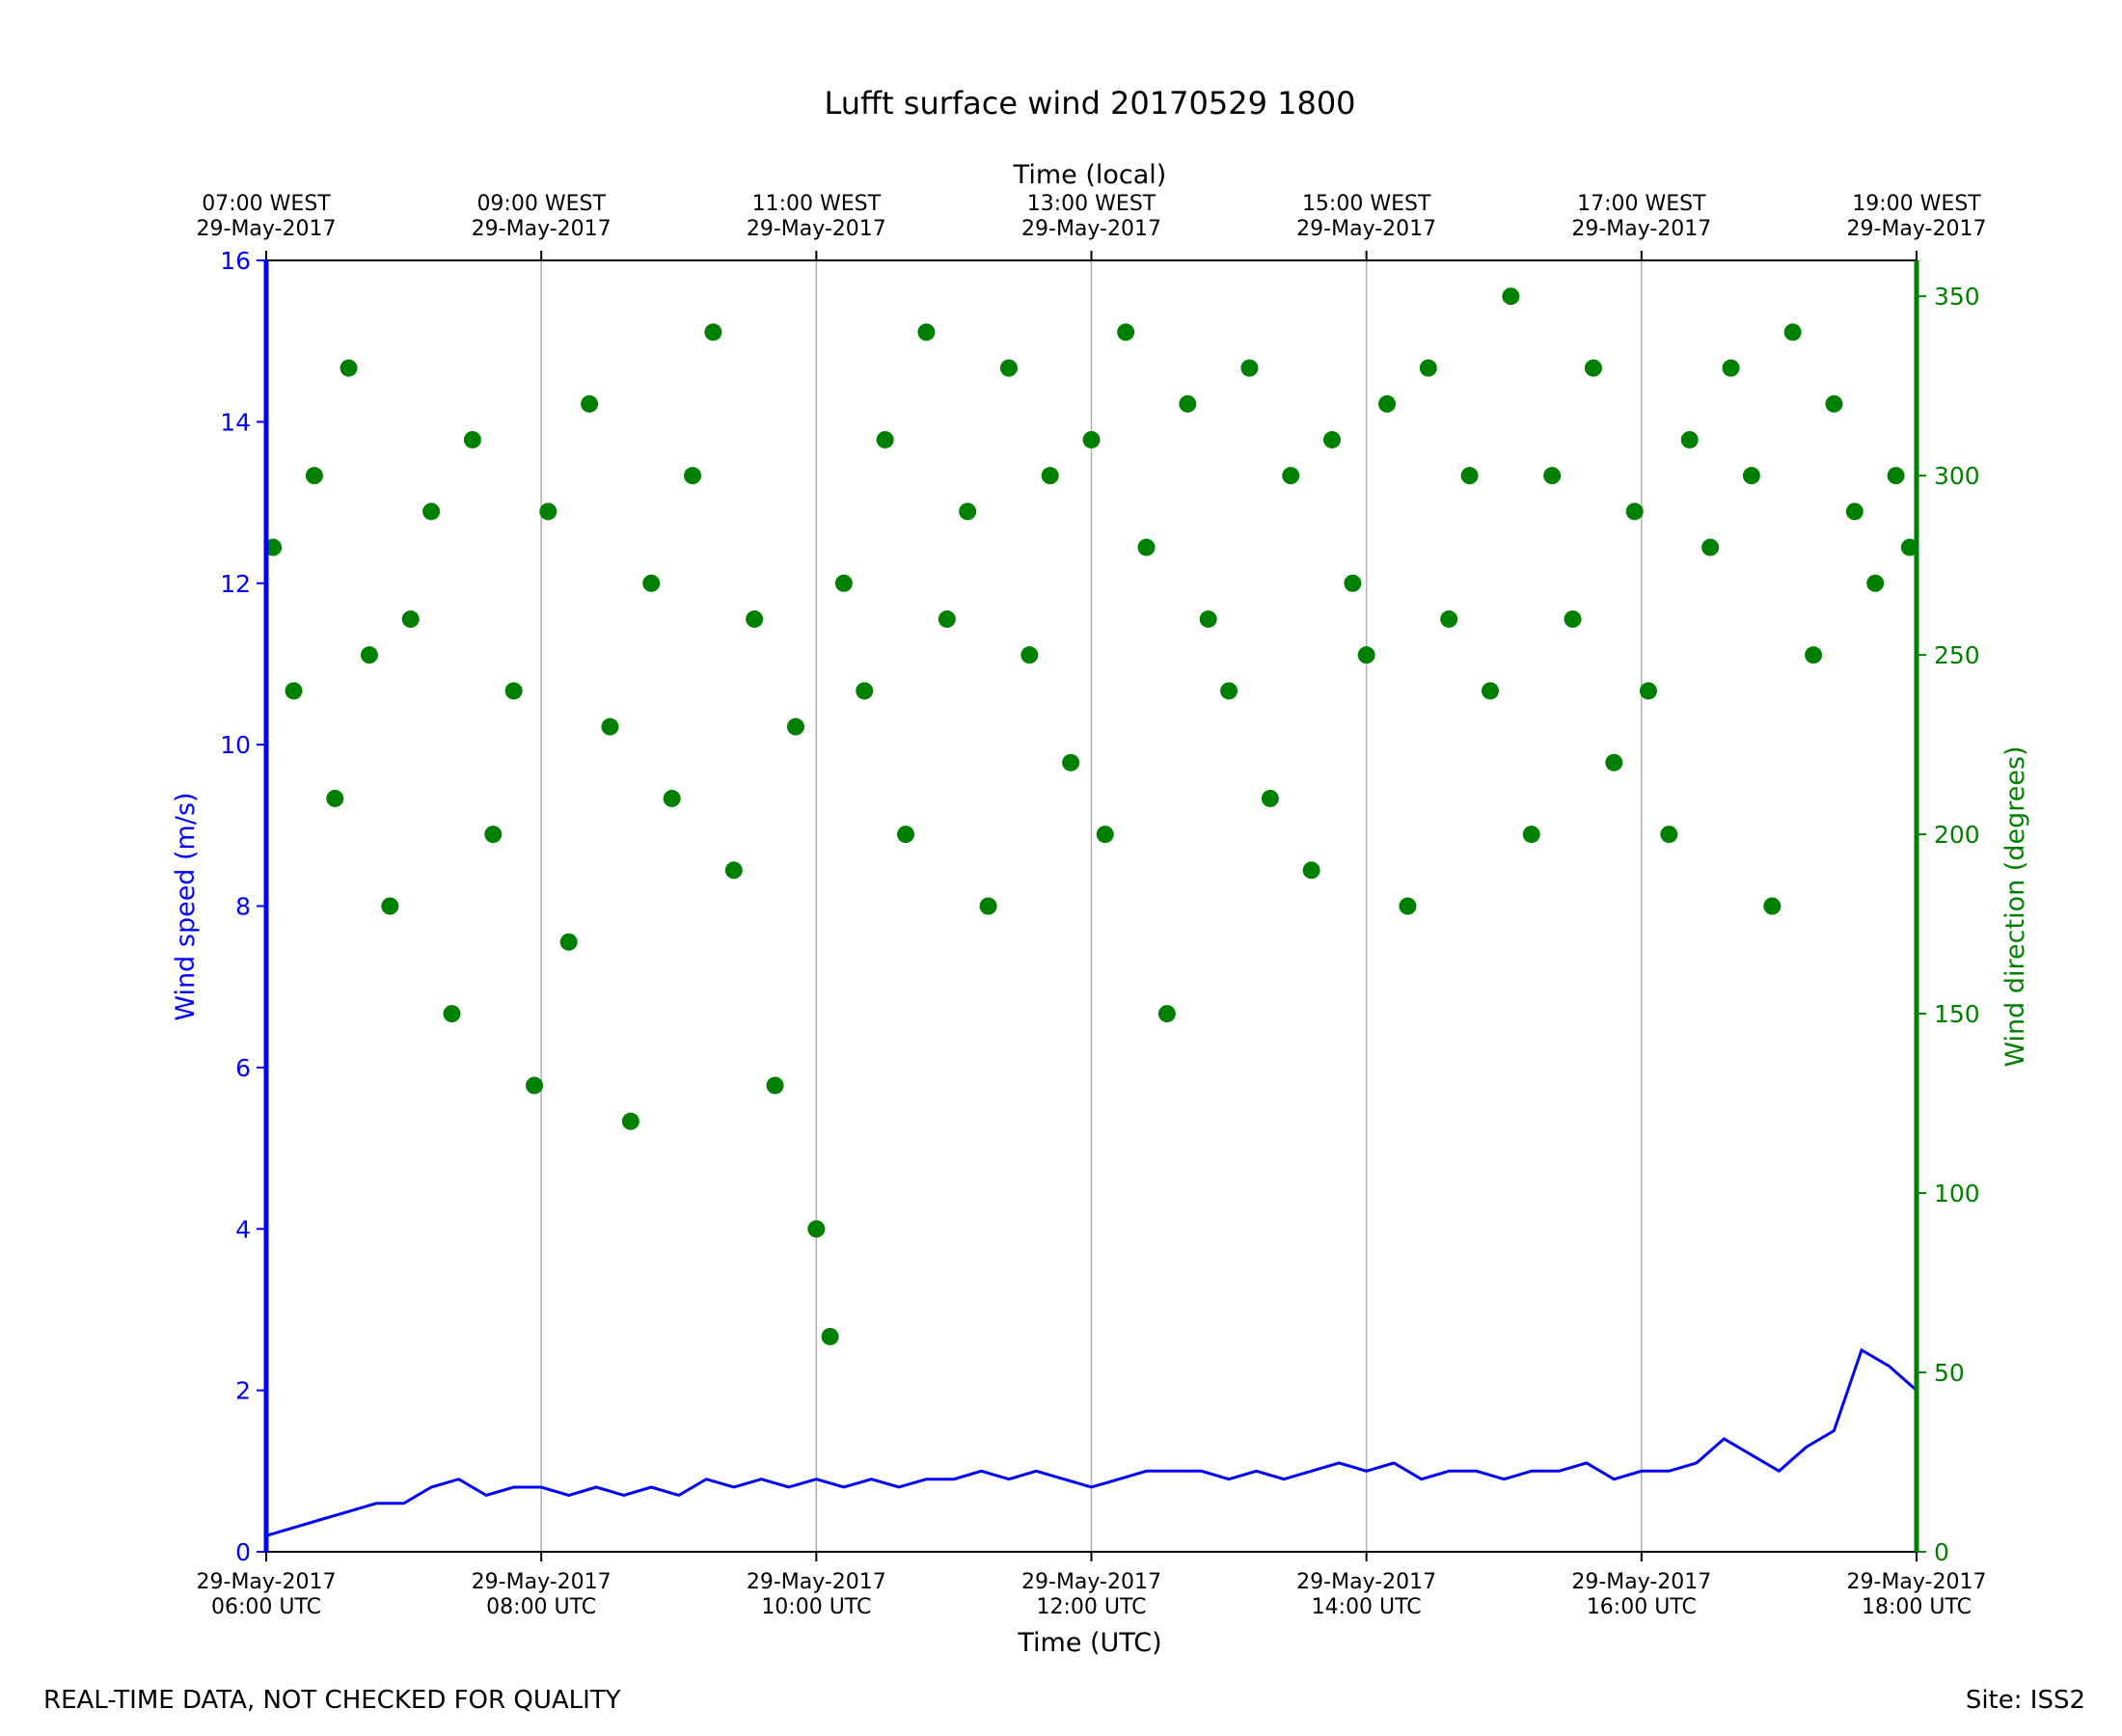 Image resolution: width=2122 pixels, height=1736 pixels. Describe the element at coordinates (2025, 1701) in the screenshot. I see `site-label: Site: ISS2` at that location.